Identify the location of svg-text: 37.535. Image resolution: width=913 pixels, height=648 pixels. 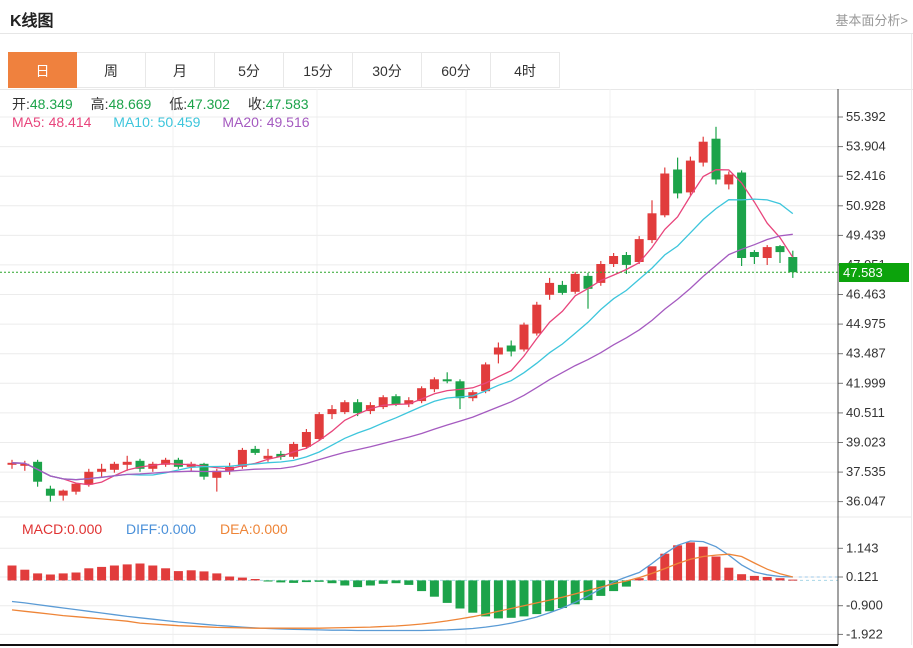
(866, 471).